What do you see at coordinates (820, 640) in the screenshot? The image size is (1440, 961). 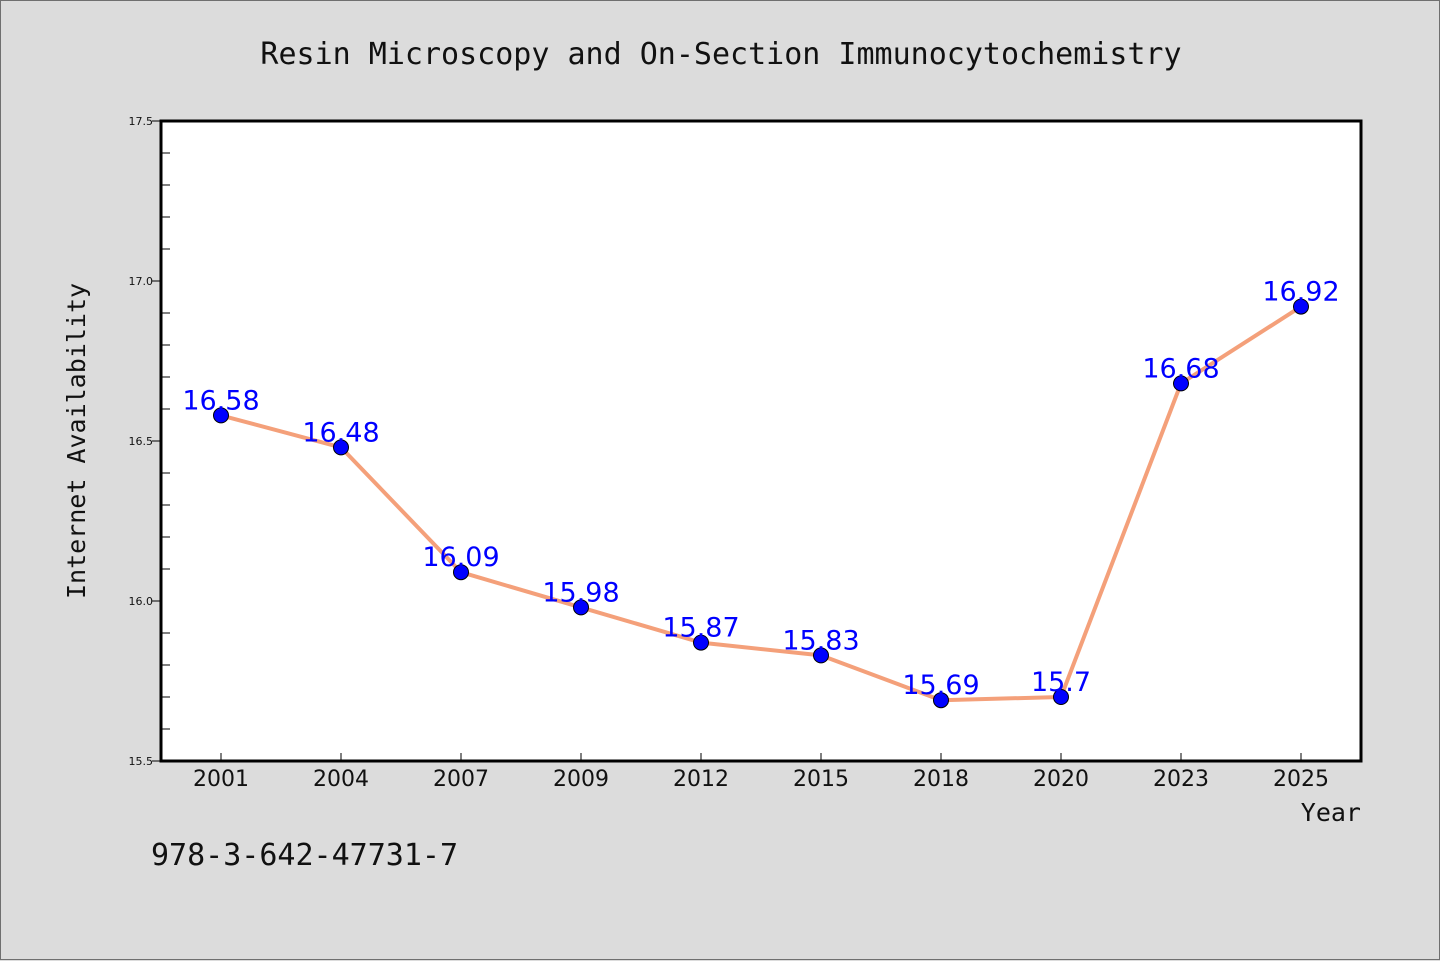 I see `data-label: 15.83` at bounding box center [820, 640].